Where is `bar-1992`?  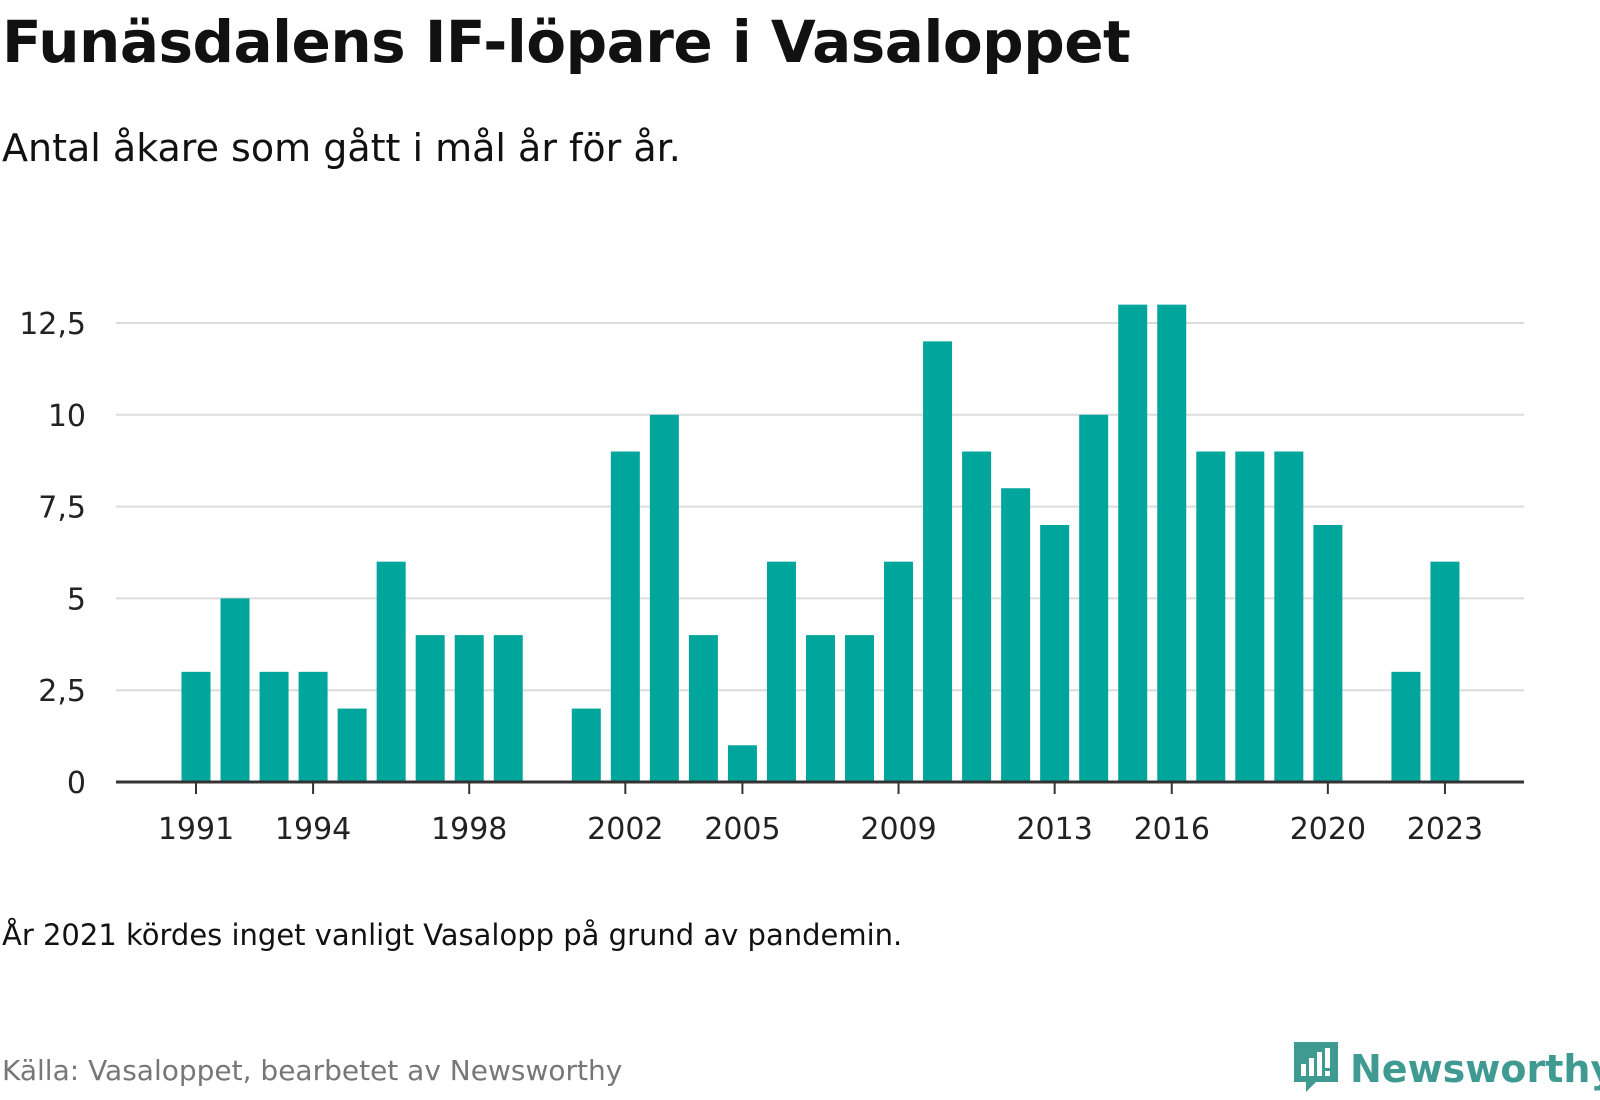 bar-1992 is located at coordinates (235, 690).